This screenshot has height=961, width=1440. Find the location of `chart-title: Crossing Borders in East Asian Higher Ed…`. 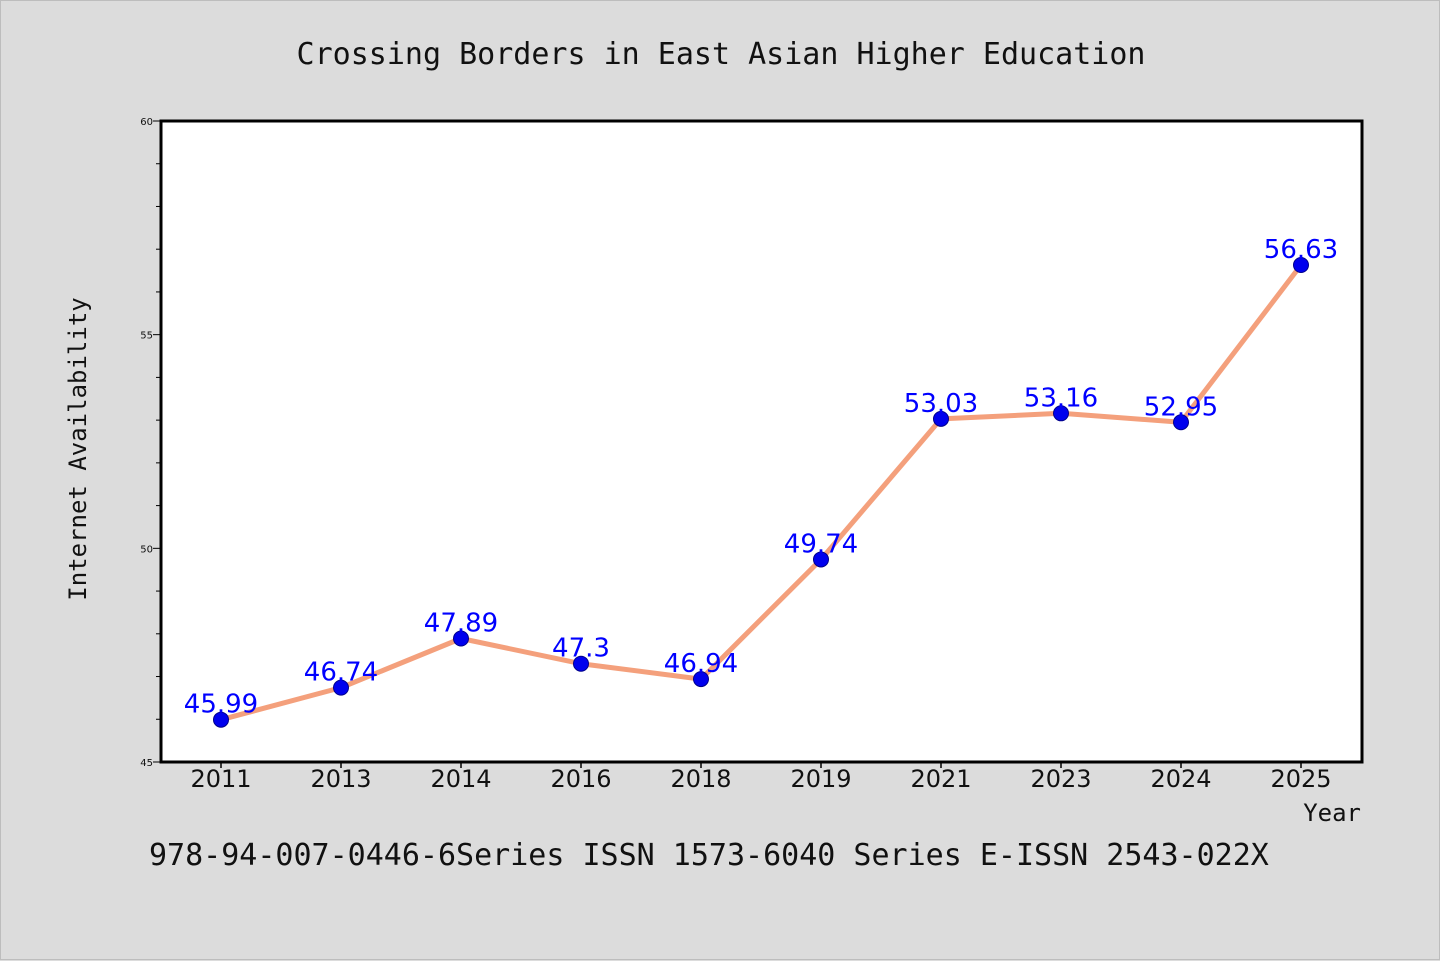

chart-title: Crossing Borders in East Asian Higher Ed… is located at coordinates (721, 54).